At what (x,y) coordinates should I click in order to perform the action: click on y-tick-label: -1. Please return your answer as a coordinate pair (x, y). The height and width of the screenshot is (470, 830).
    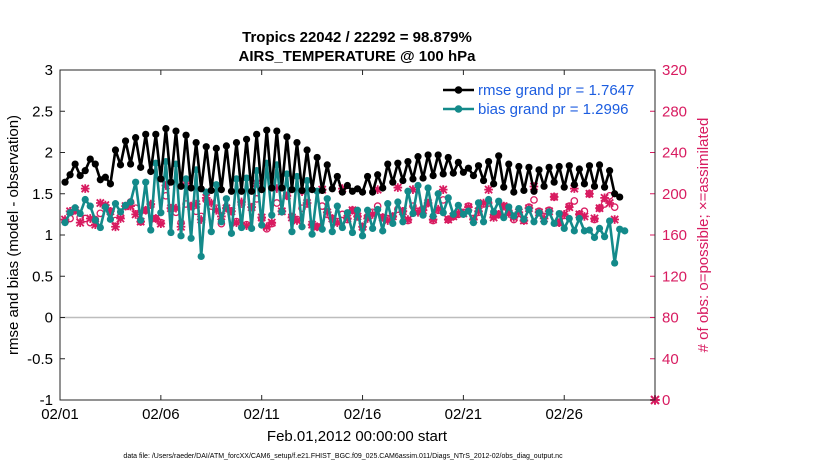
    Looking at the image, I should click on (46, 400).